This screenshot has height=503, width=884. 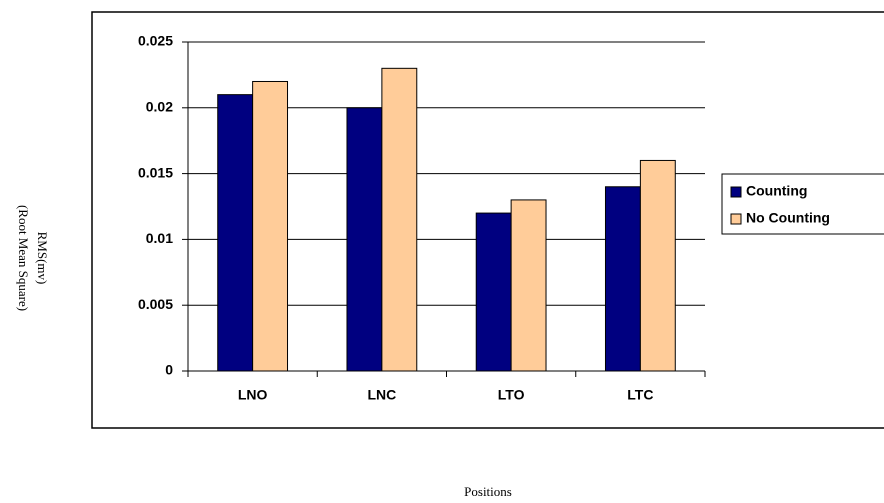 What do you see at coordinates (488, 491) in the screenshot?
I see `x-axis-label: Positions` at bounding box center [488, 491].